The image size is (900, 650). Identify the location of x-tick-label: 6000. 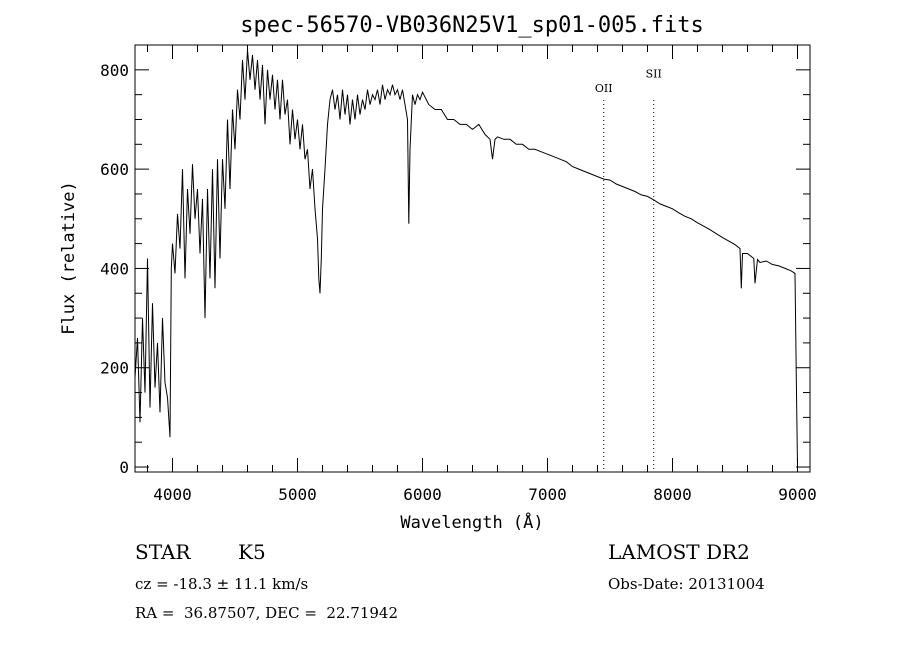
(422, 494).